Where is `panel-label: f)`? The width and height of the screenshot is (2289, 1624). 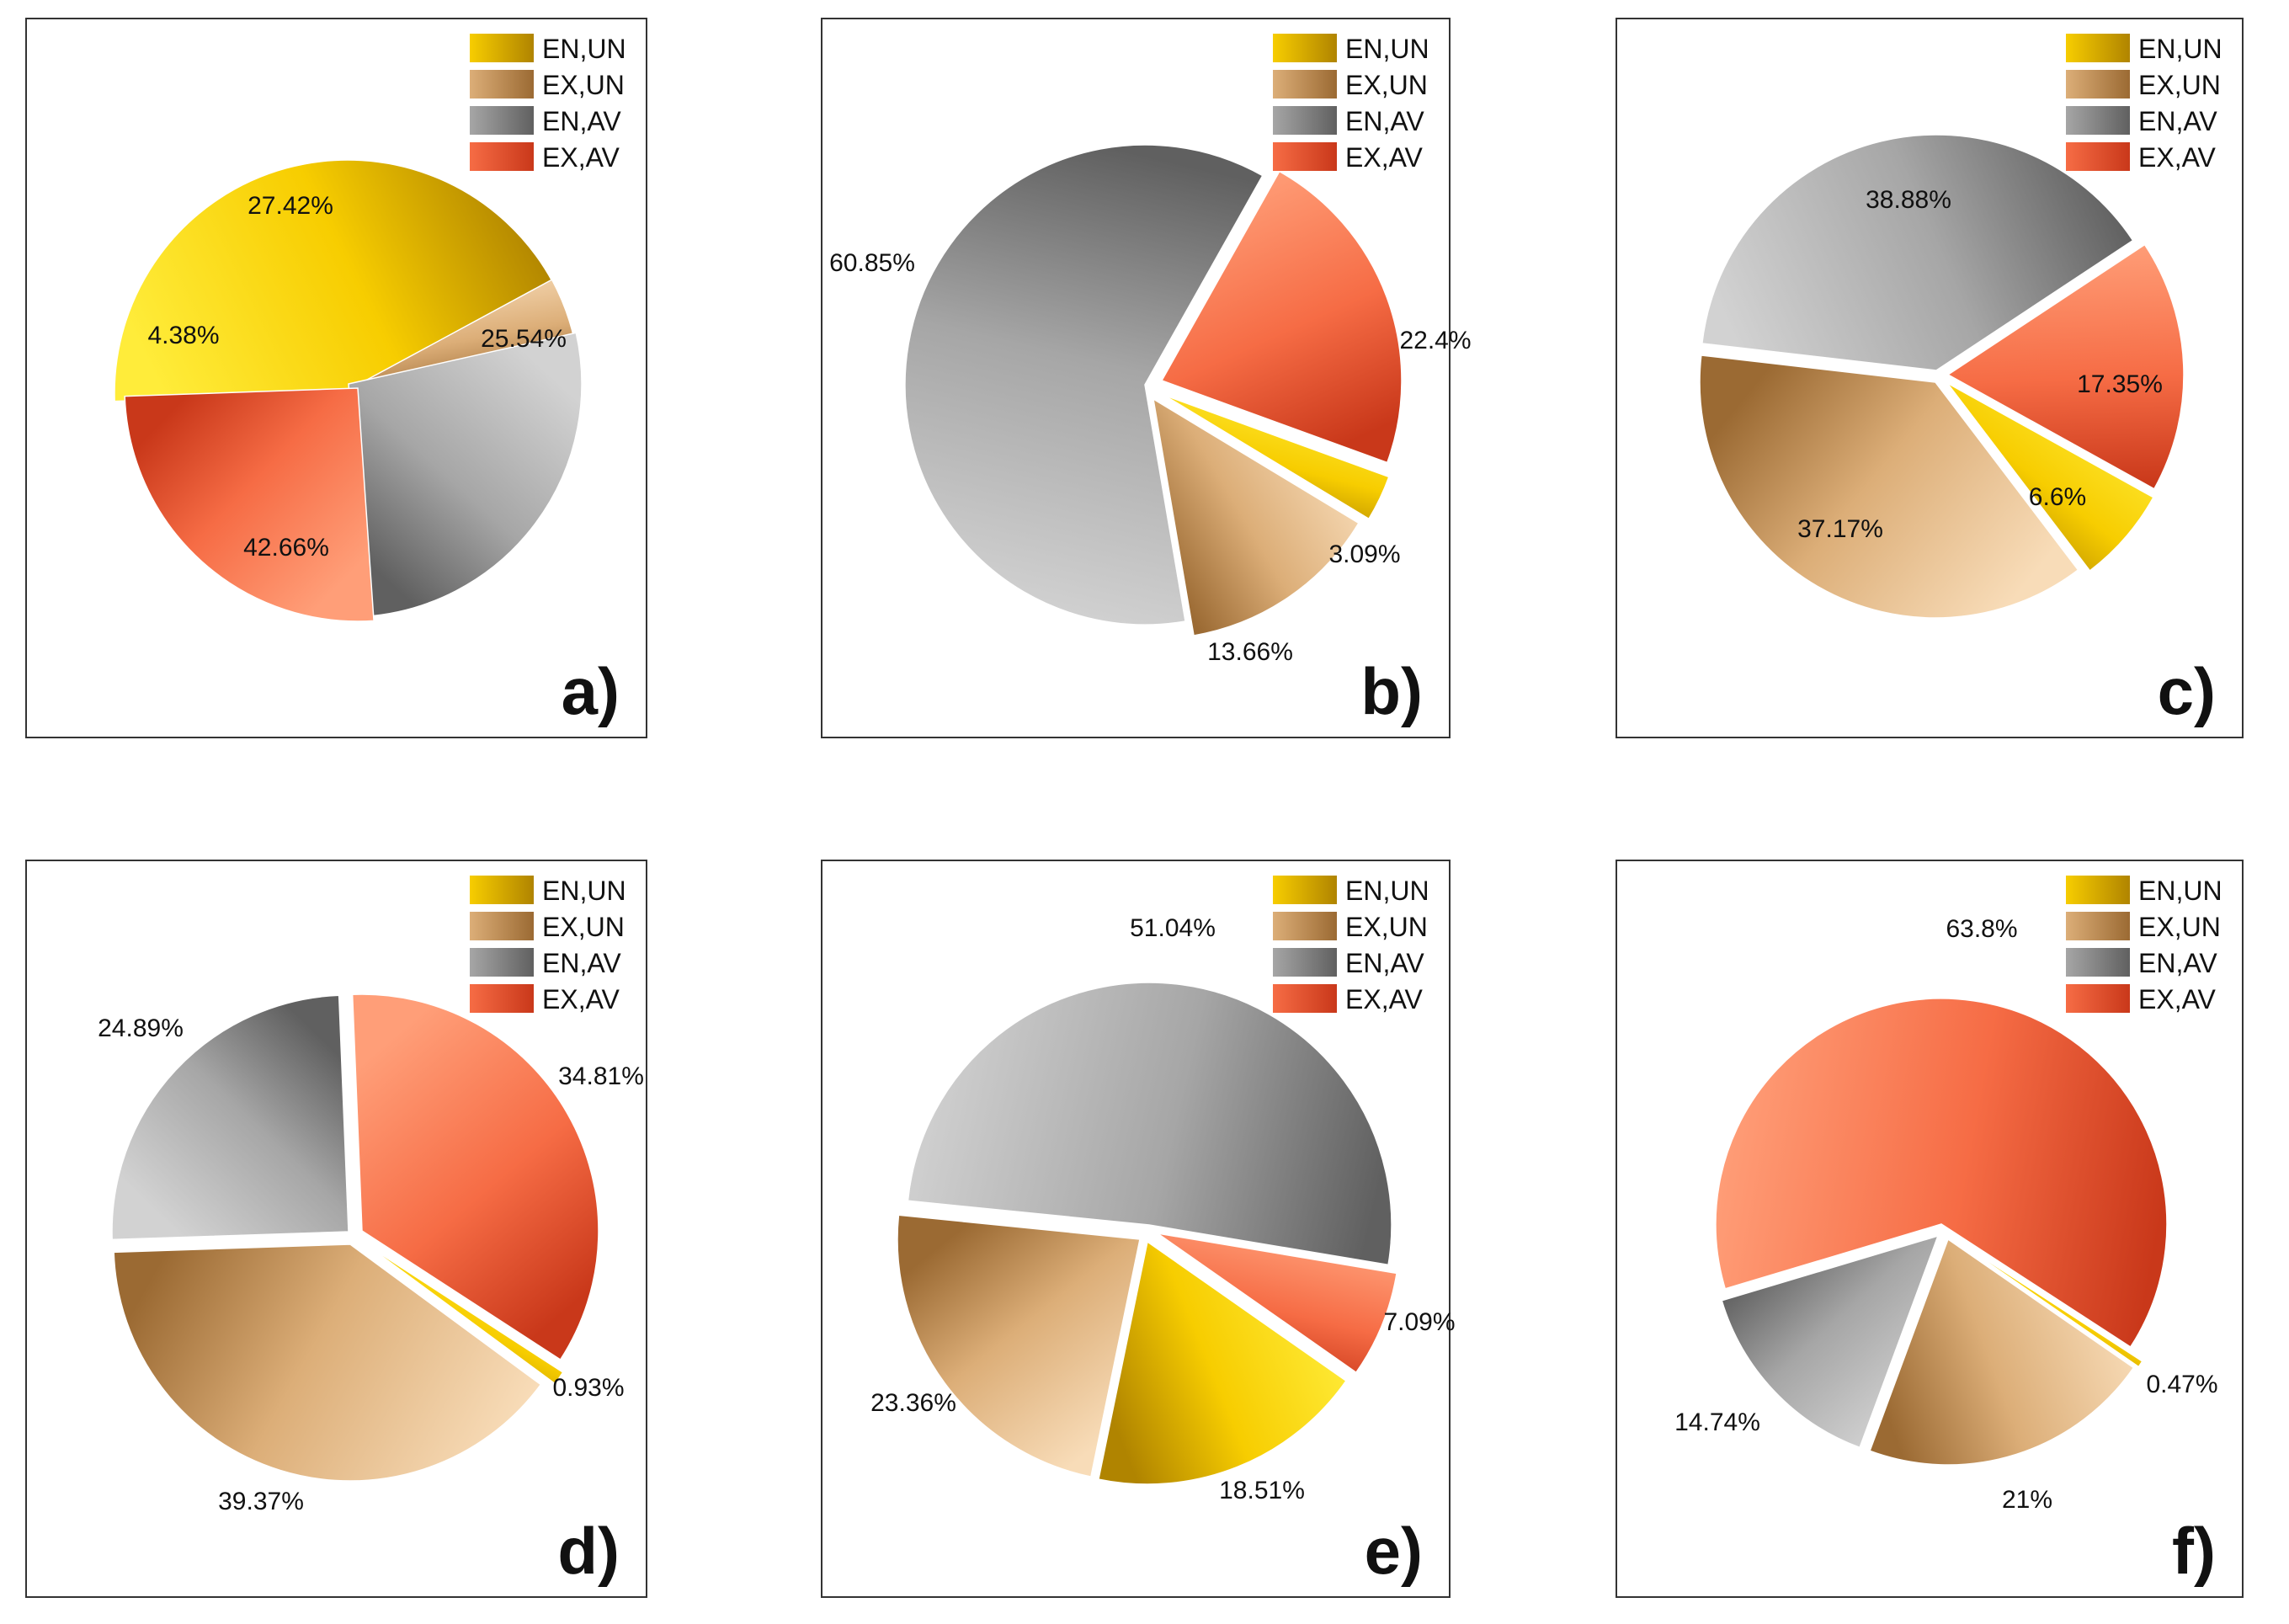 panel-label: f) is located at coordinates (2194, 1551).